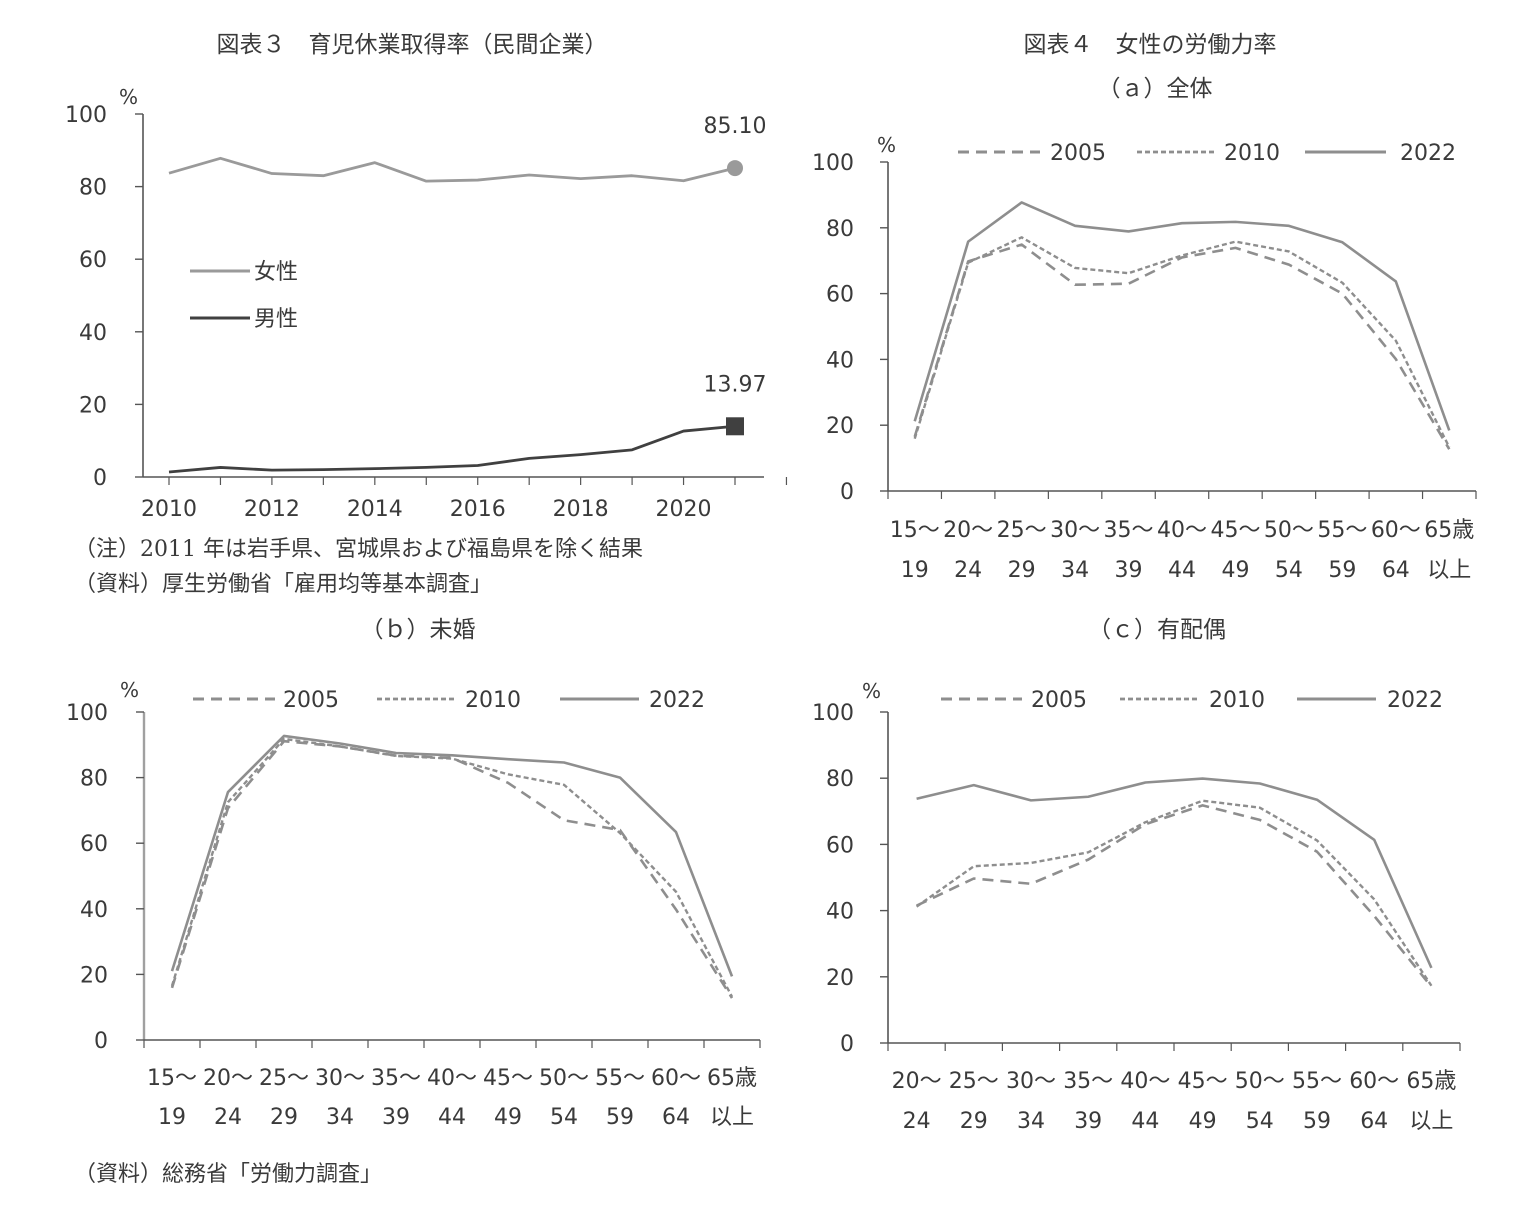 This screenshot has width=1538, height=1205. Describe the element at coordinates (276, 272) in the screenshot. I see `legend-label: 女性` at that location.